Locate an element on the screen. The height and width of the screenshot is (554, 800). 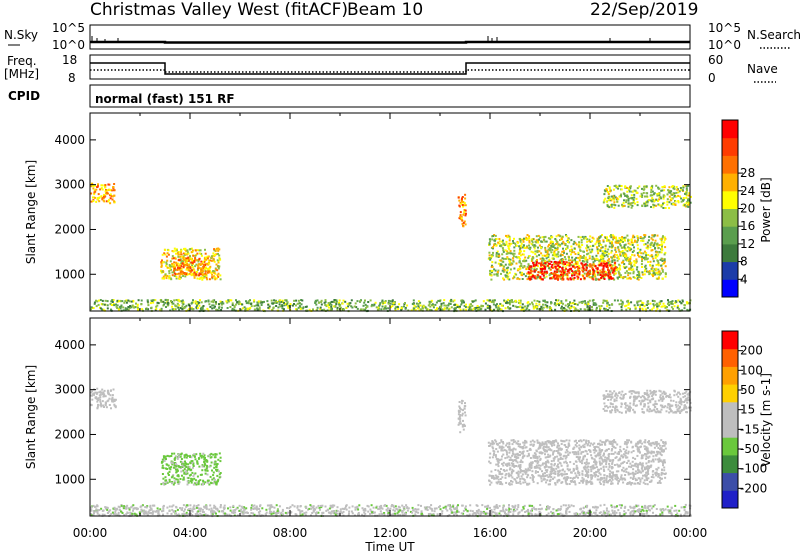
cpid-frame is located at coordinates (390, 96).